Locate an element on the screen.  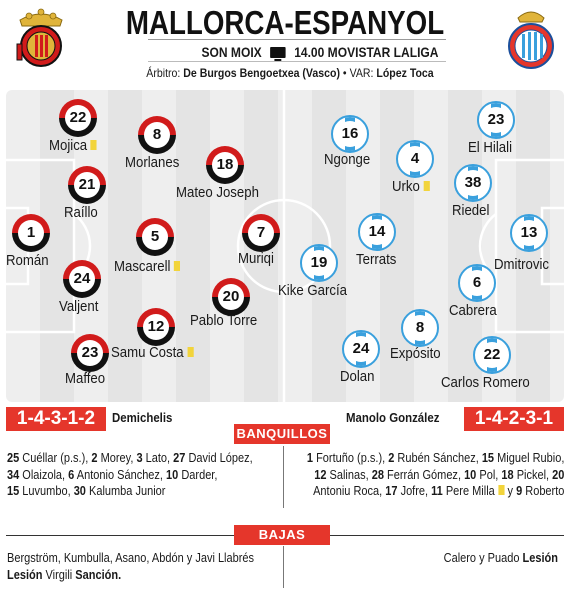
away-player-shirt-icon: 19 is located at coordinates (319, 263).